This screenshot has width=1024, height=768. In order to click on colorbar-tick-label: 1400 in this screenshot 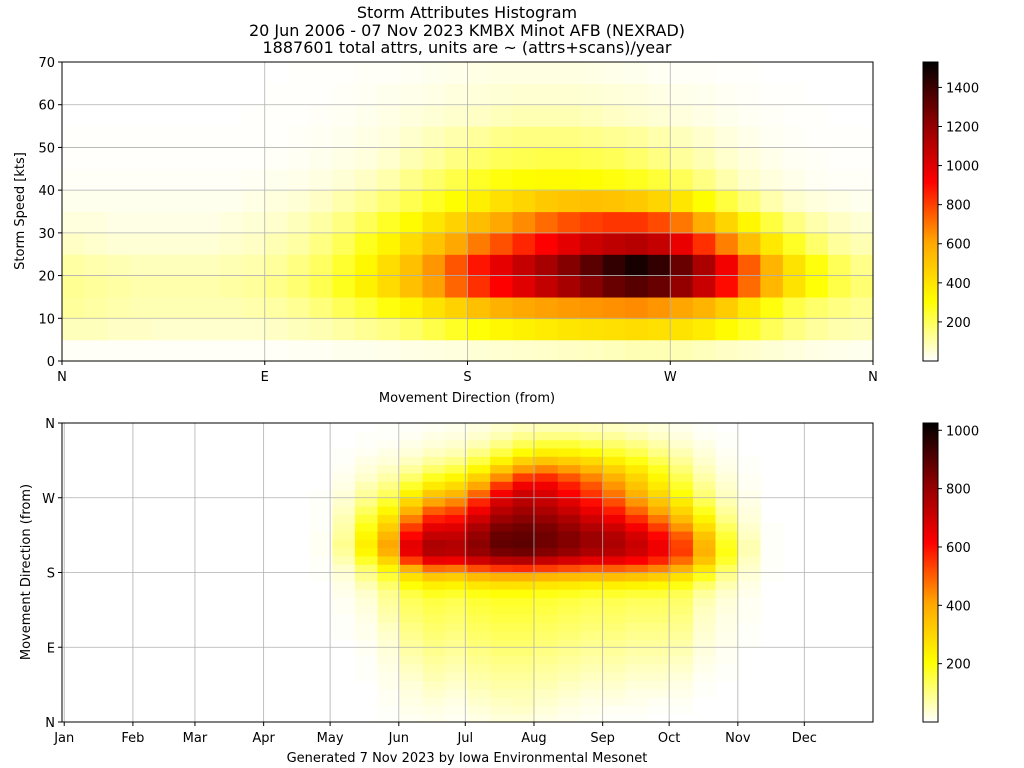, I will do `click(962, 88)`.